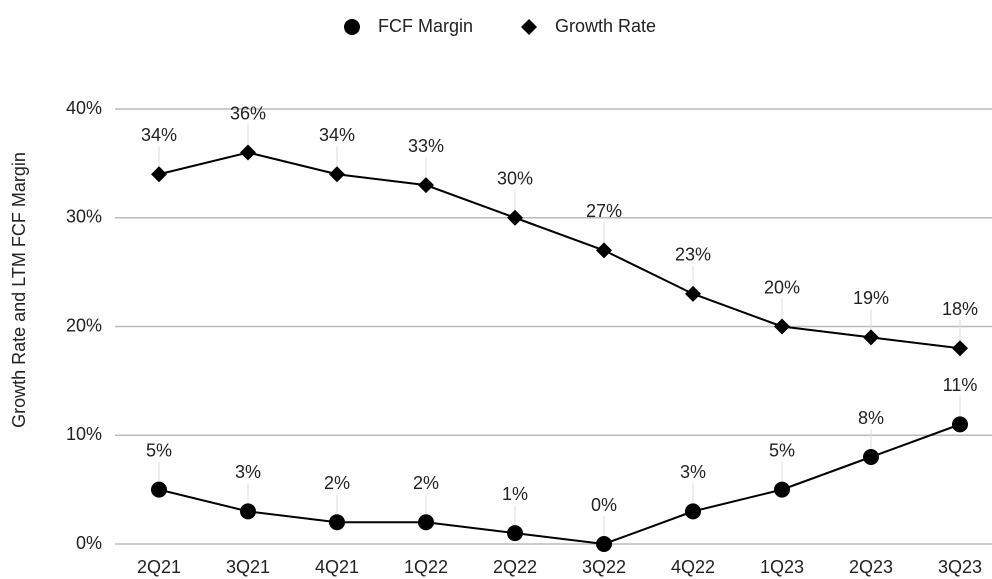 The image size is (992, 579). I want to click on y-tick-label: 0%, so click(89, 543).